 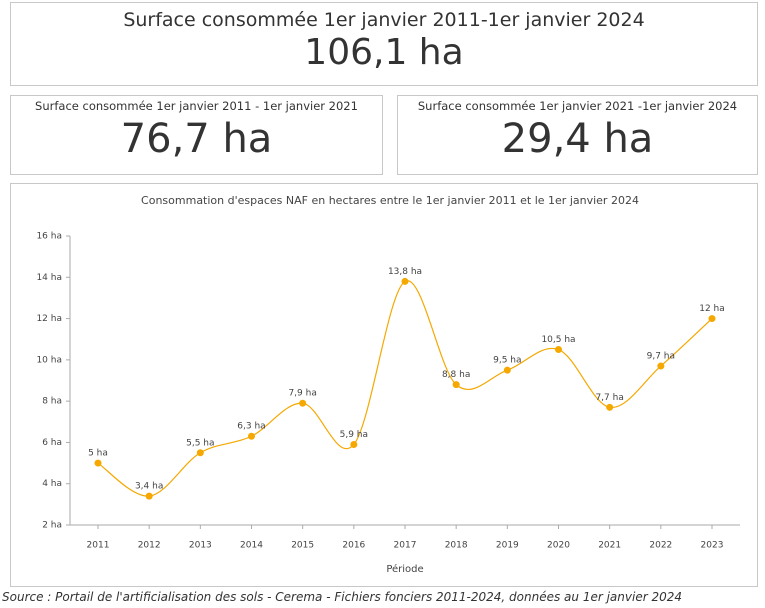 I want to click on data-label: 13,8 ha, so click(x=405, y=272).